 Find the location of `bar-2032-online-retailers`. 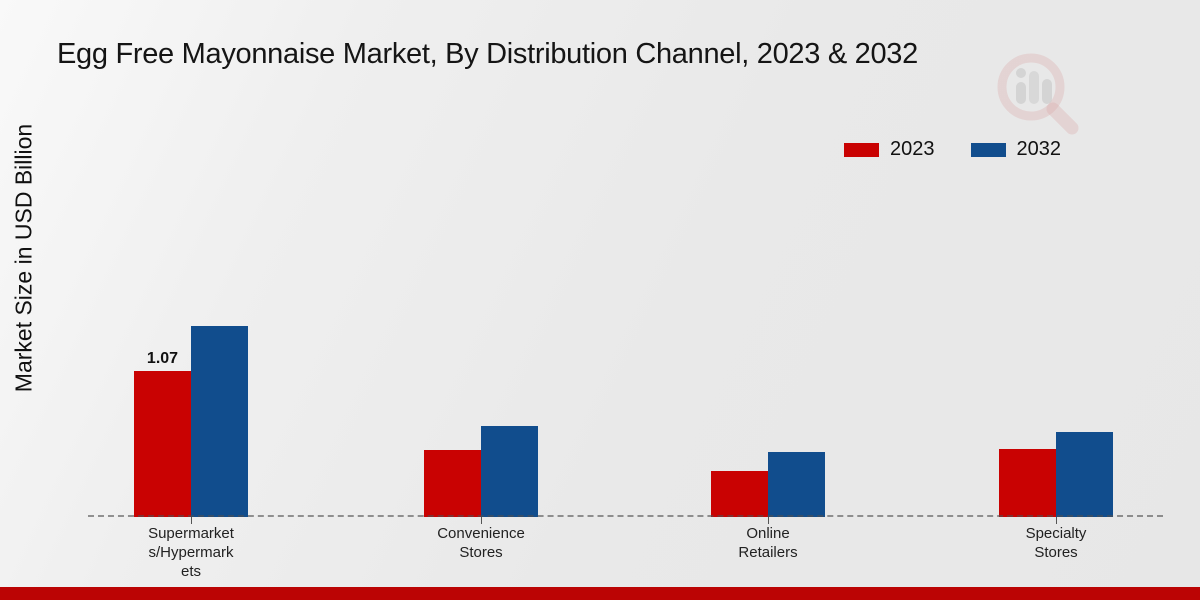

bar-2032-online-retailers is located at coordinates (796, 484).